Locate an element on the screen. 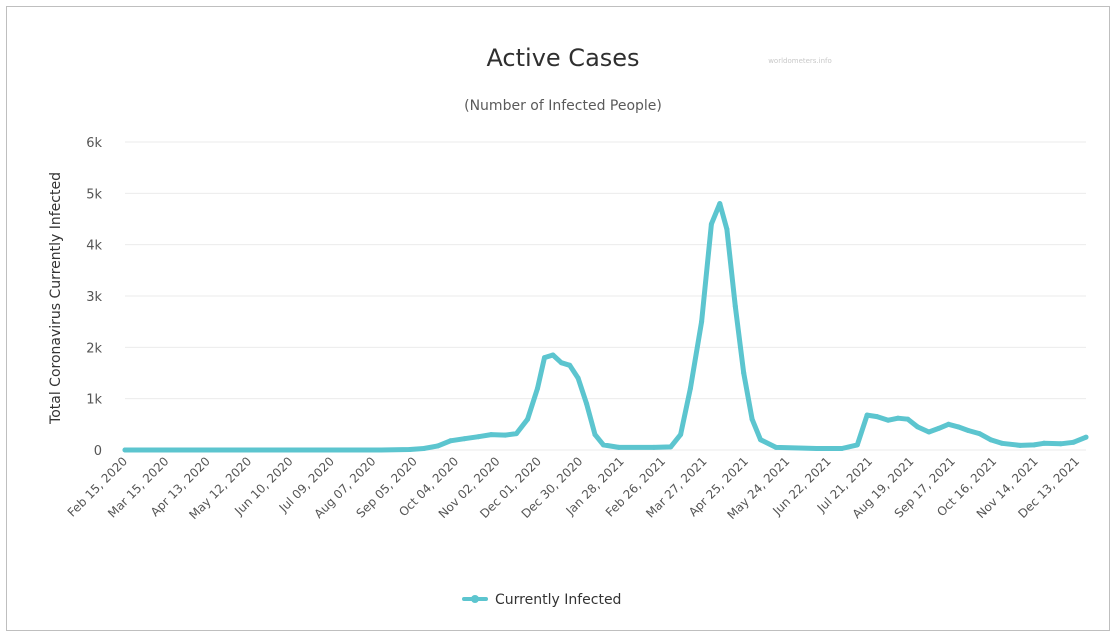 This screenshot has height=637, width=1118. y-tick-label: 1k is located at coordinates (94, 400).